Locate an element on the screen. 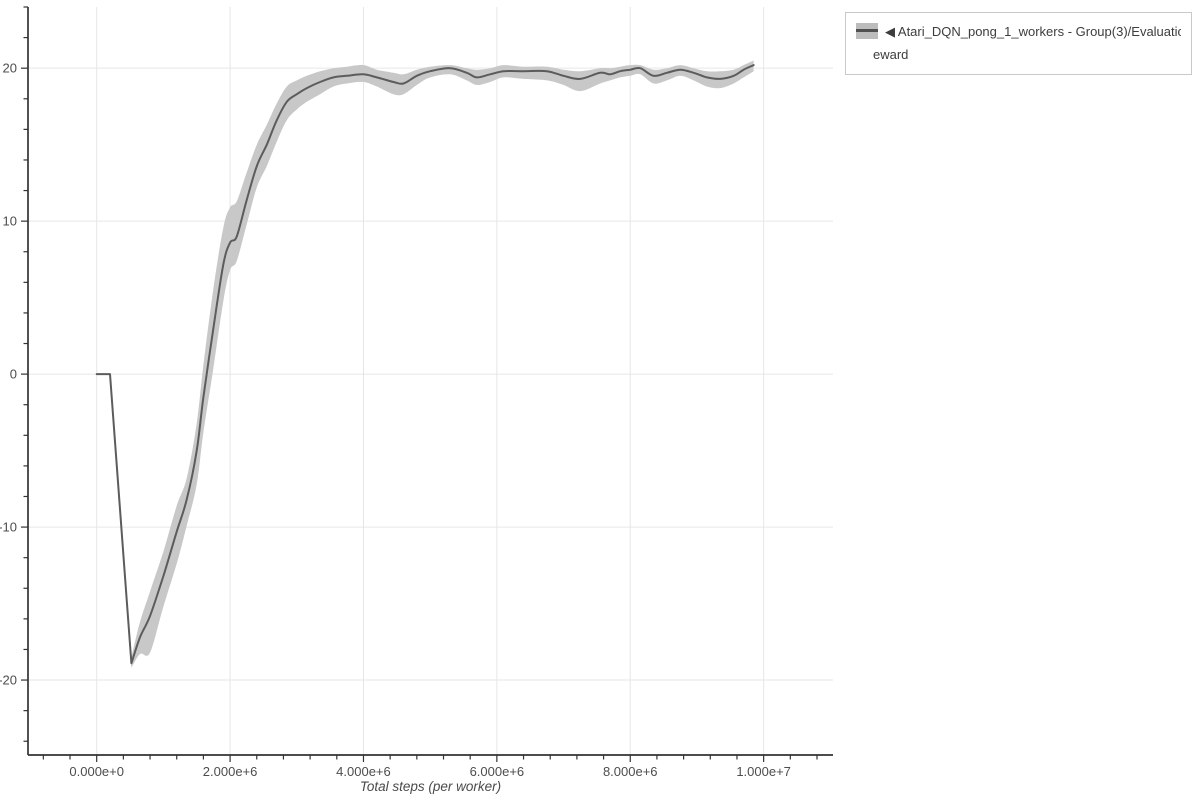  x-tick-label: 0.000e+0 is located at coordinates (96, 771).